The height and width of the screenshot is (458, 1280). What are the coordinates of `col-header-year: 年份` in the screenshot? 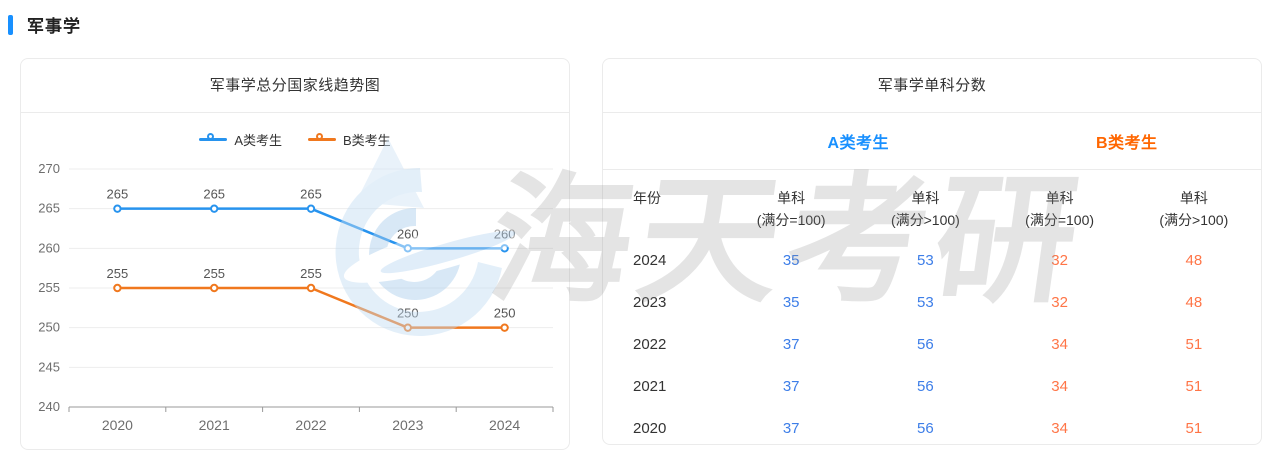 It's located at (647, 198).